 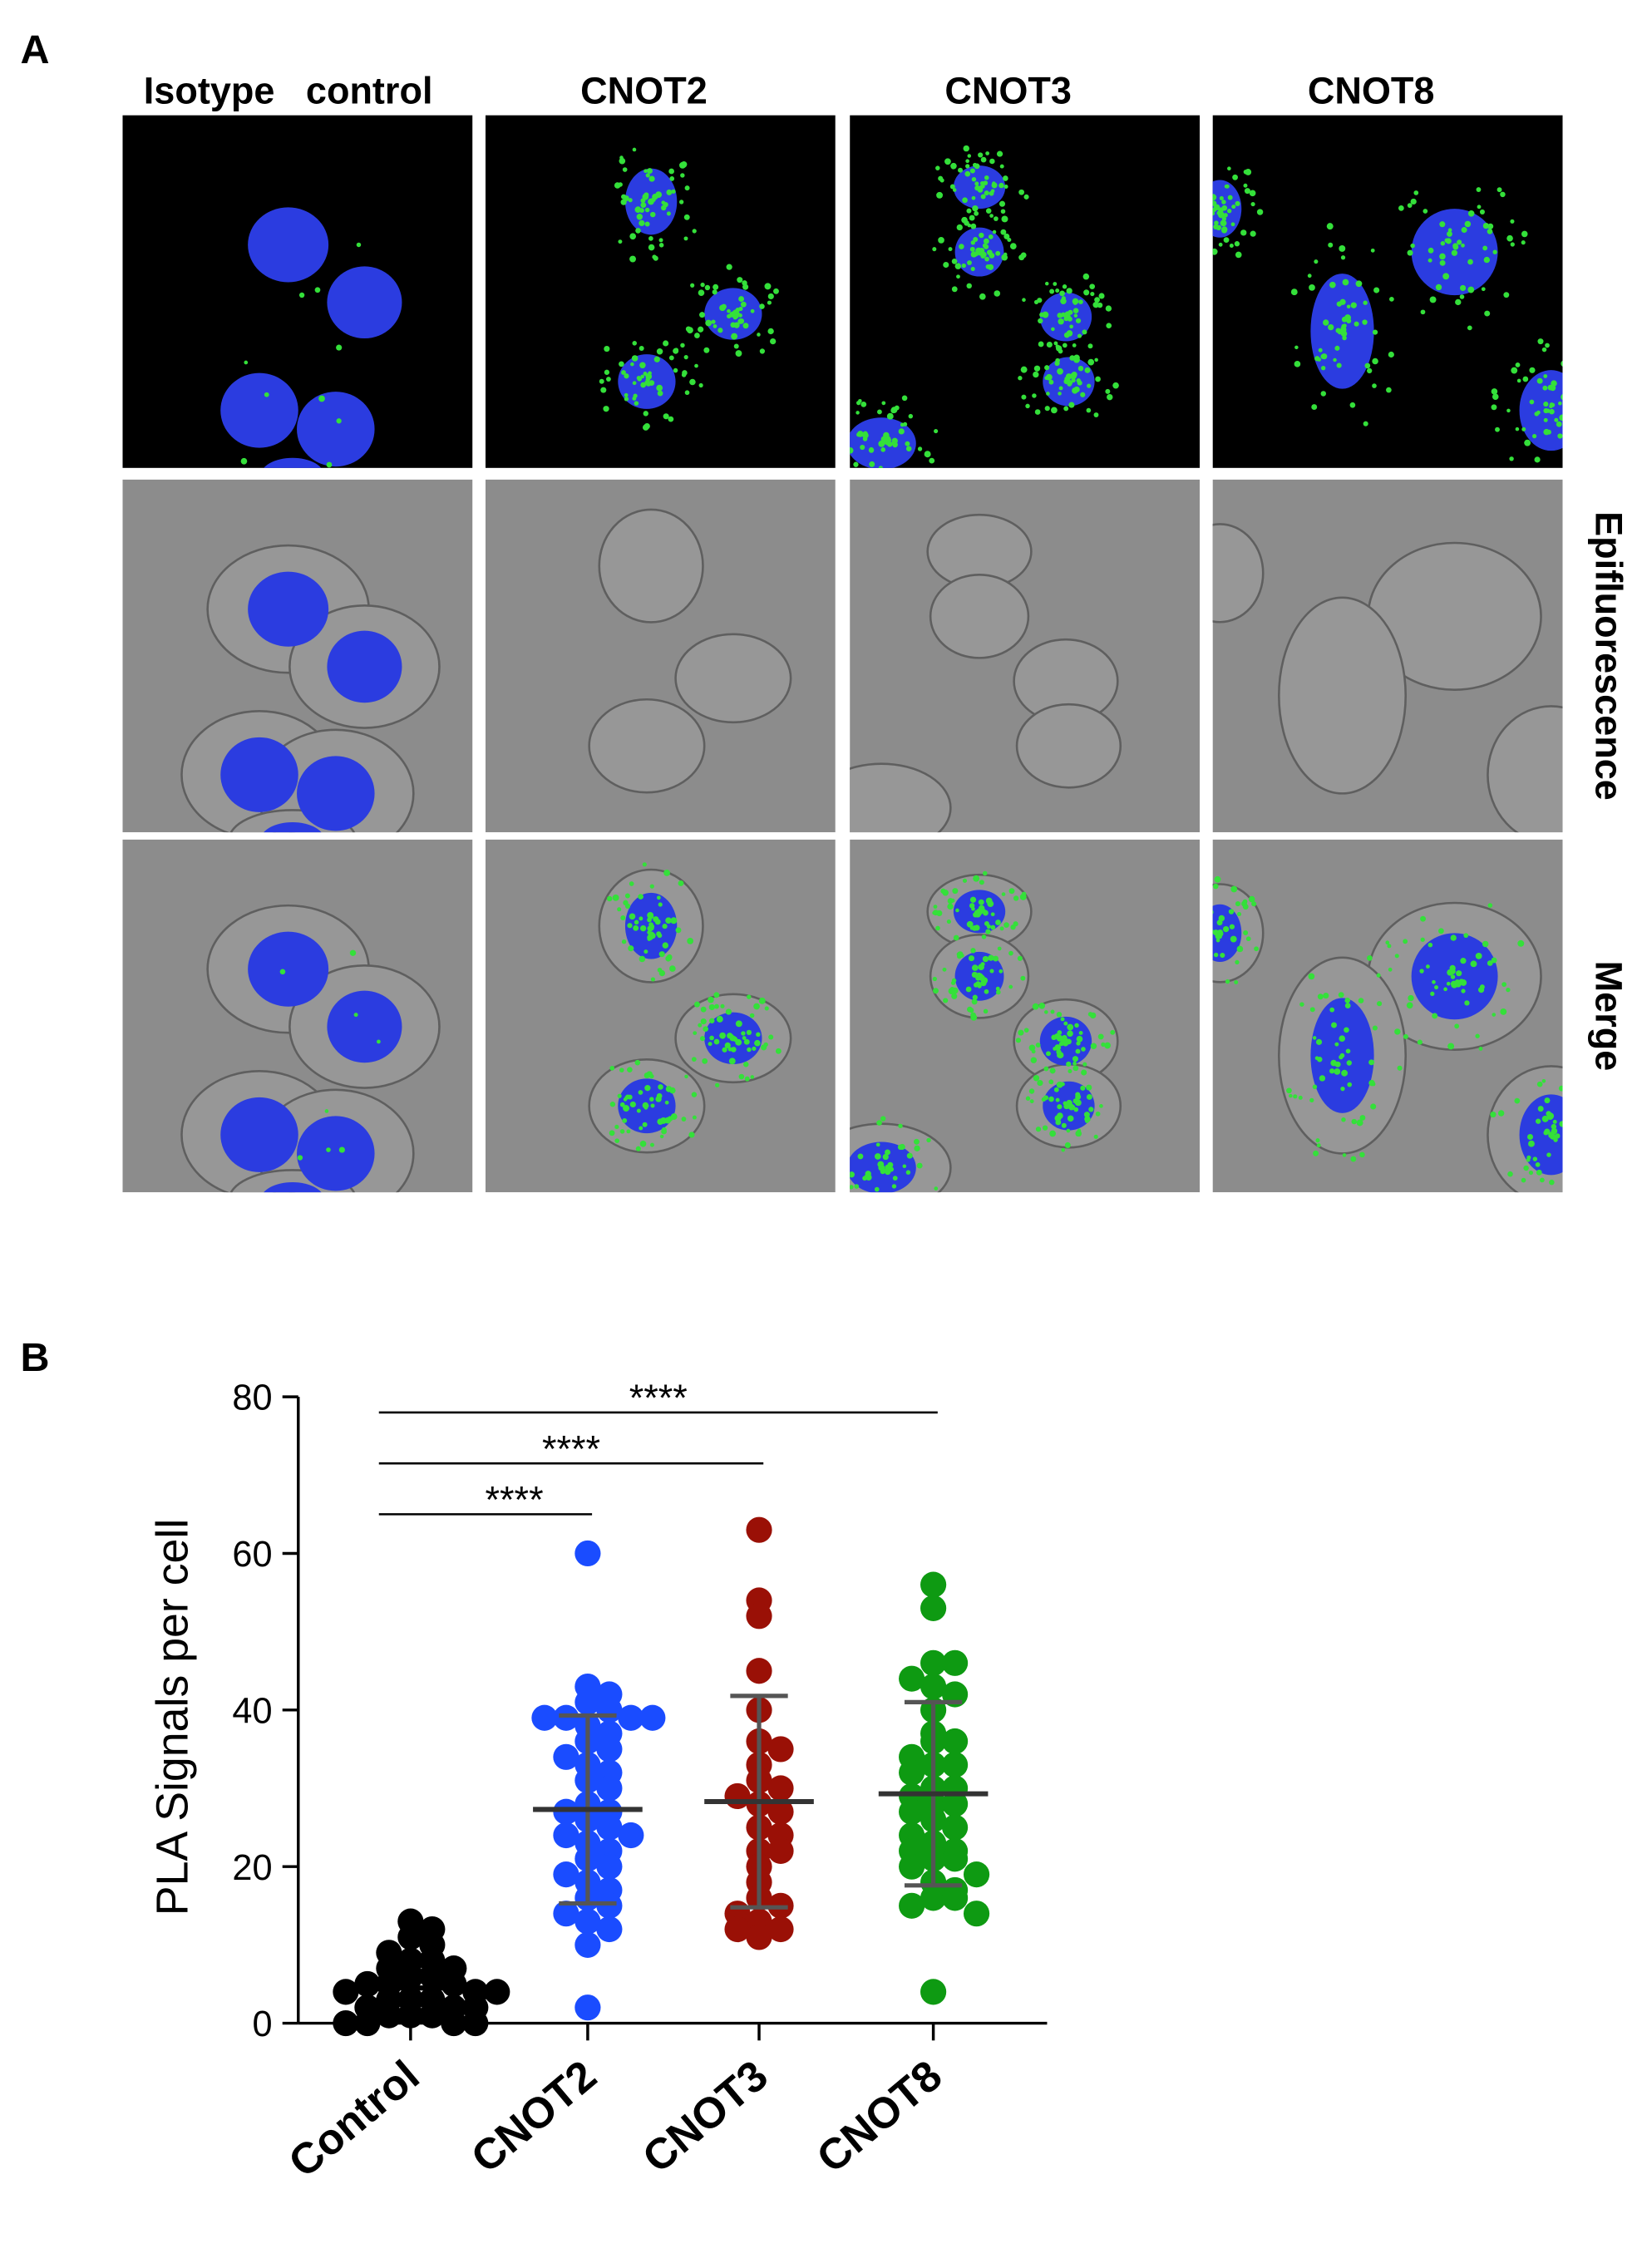 I want to click on column-label: CNOT8, so click(x=1371, y=91).